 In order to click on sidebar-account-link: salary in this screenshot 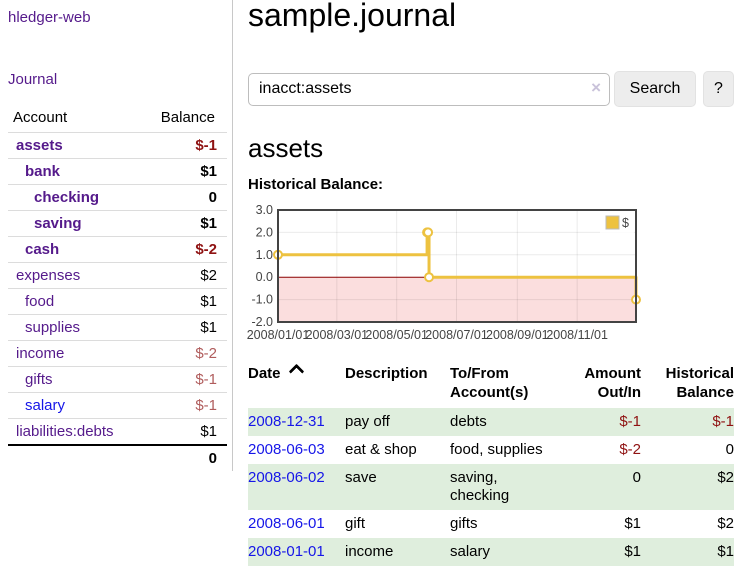, I will do `click(45, 405)`.